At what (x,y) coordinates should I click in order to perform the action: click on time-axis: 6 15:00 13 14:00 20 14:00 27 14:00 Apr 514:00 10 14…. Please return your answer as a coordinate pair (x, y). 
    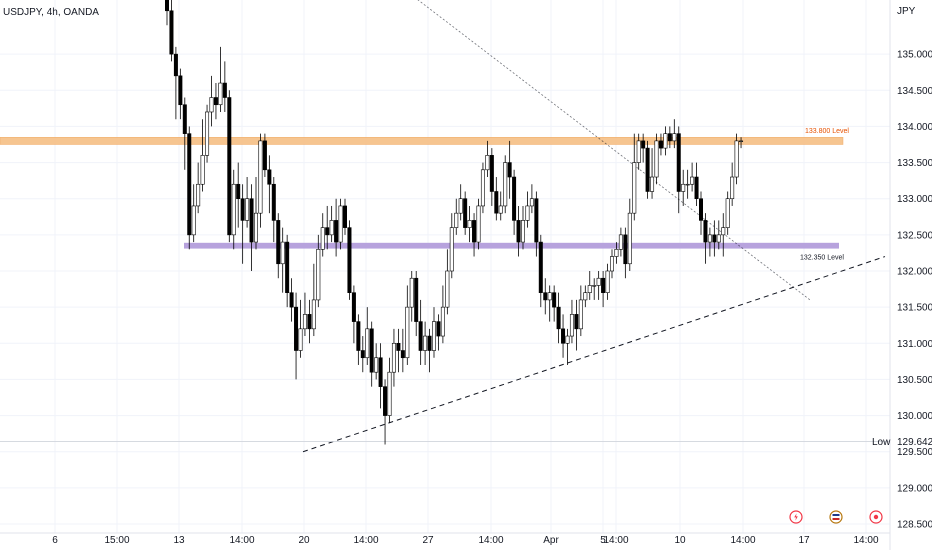
    Looking at the image, I should click on (465, 540).